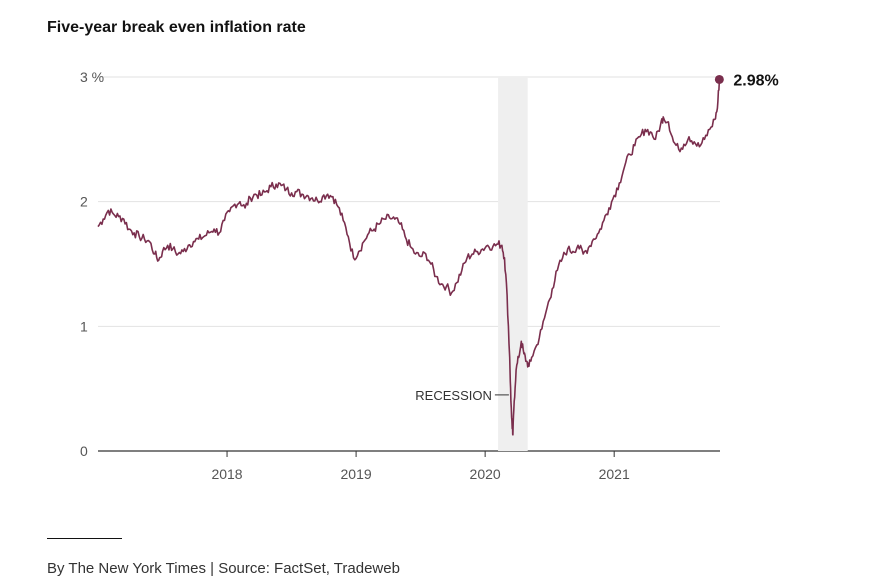 The image size is (887, 586). I want to click on credit-divider, so click(84, 538).